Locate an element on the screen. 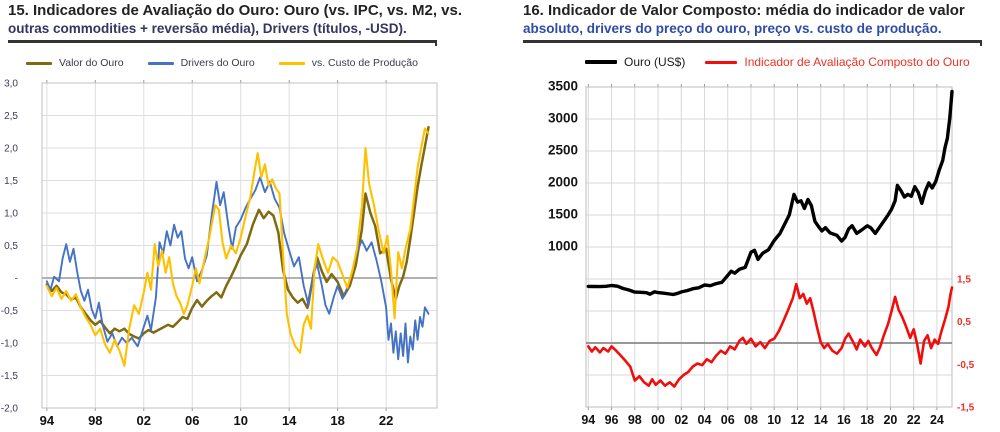 Image resolution: width=1000 pixels, height=432 pixels. legend-label-valor-do-ouro: Valor do Ouro is located at coordinates (91, 63).